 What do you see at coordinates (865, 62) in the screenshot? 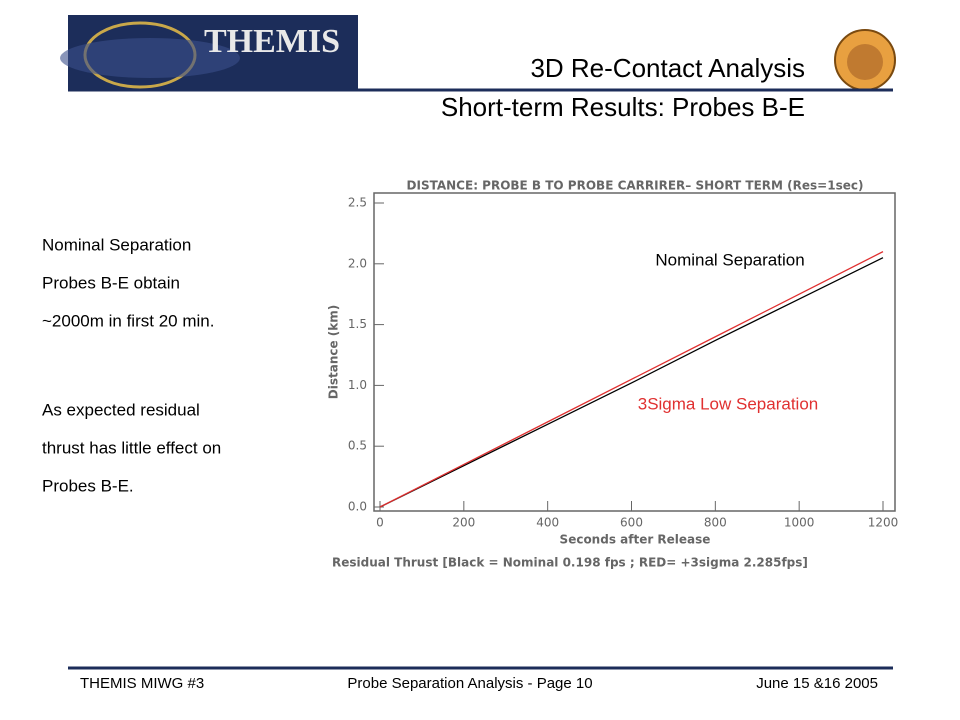
I see `logo-seal-inner` at bounding box center [865, 62].